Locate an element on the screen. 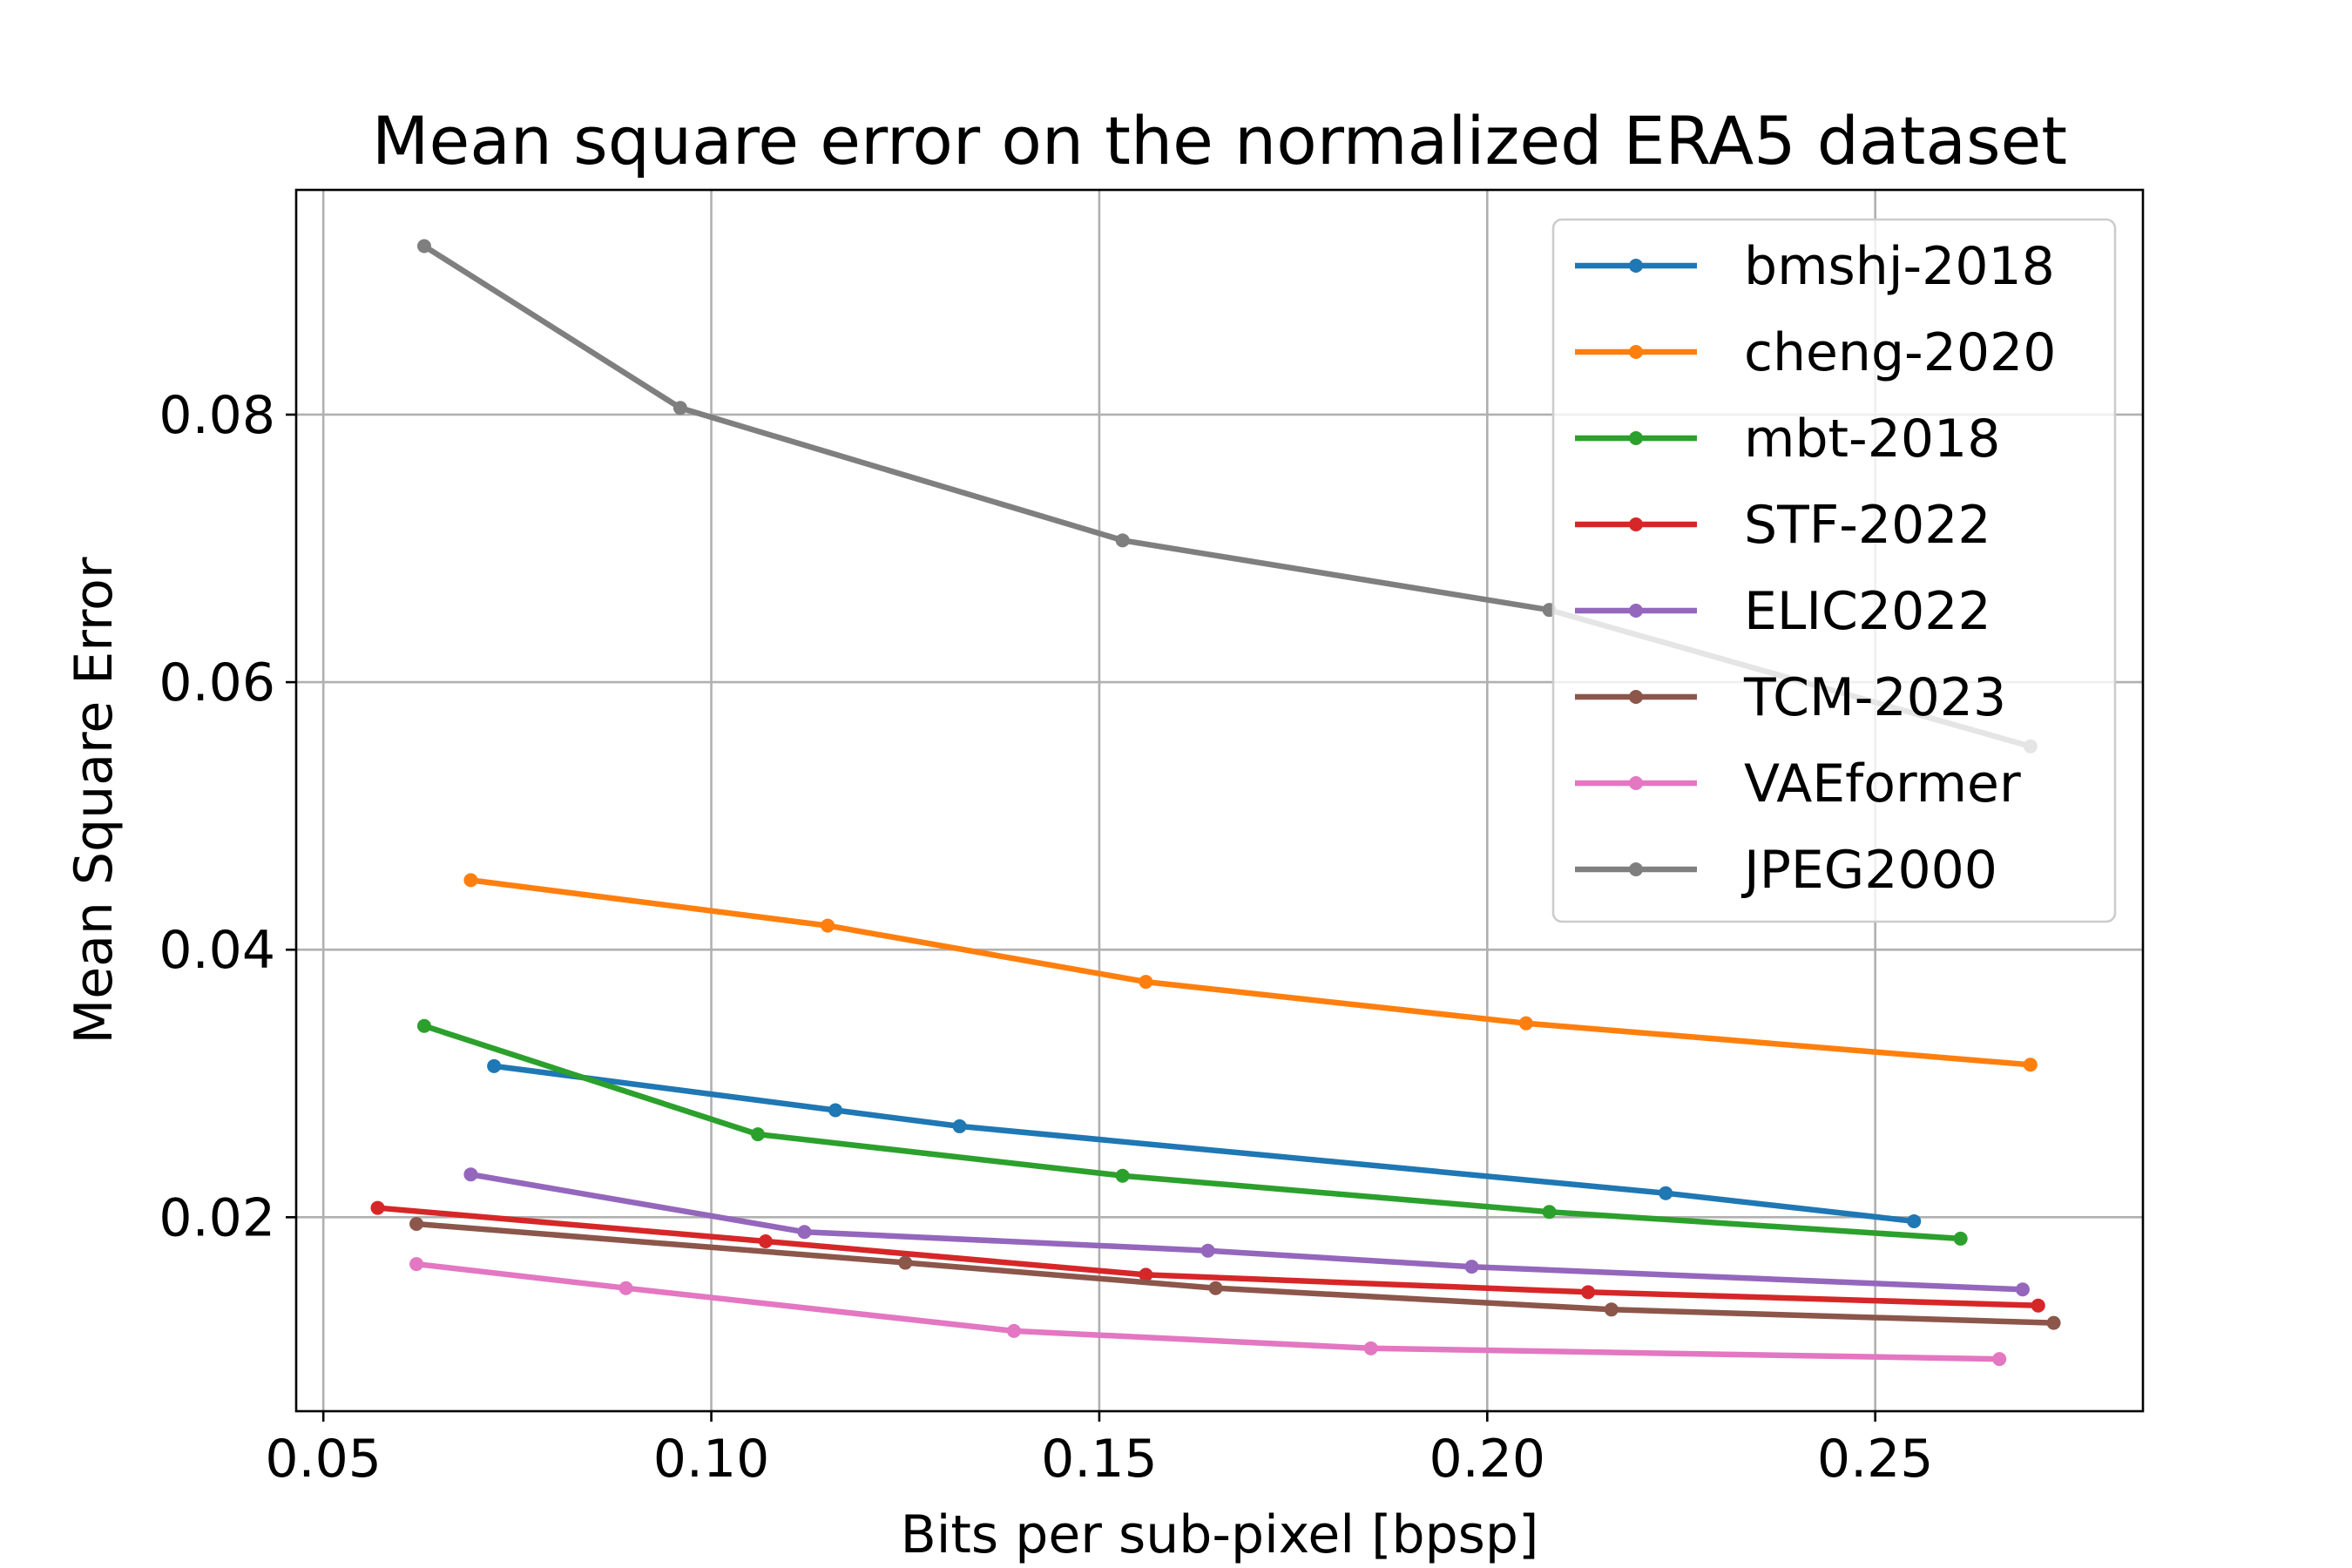  x-tick-label: 0.15 is located at coordinates (1099, 1459).